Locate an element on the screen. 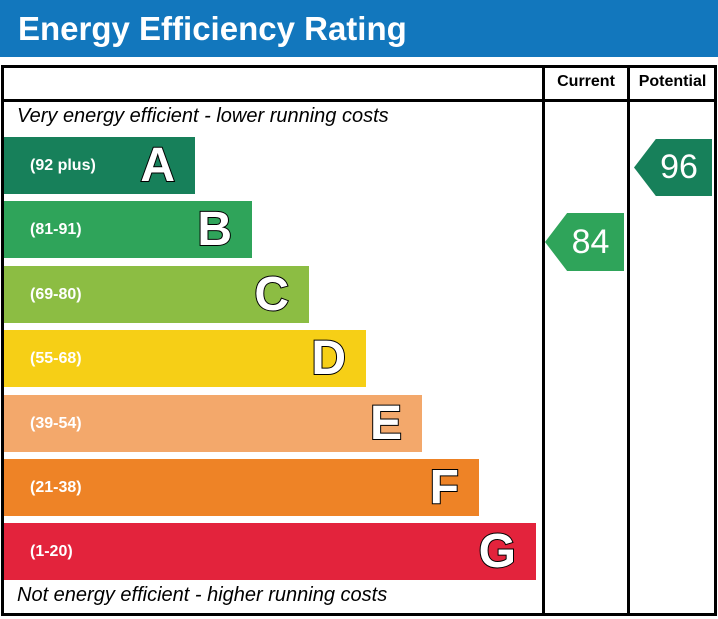  rating-band-a: (92 plus) A is located at coordinates (99, 165).